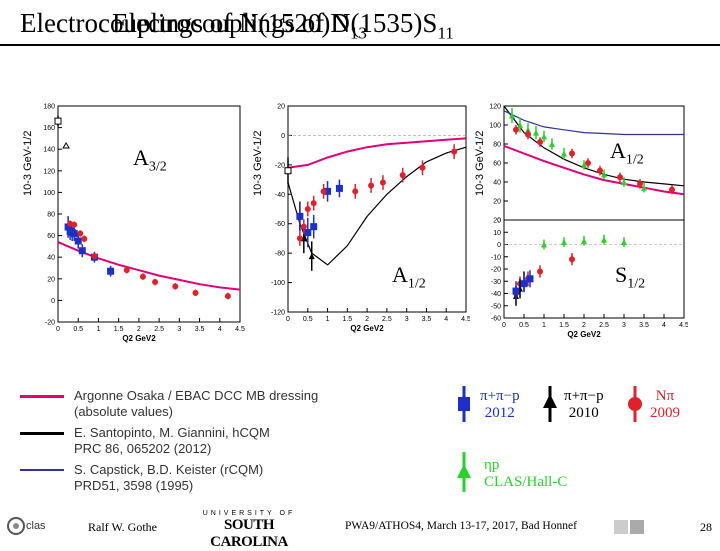 This screenshot has height=551, width=720. What do you see at coordinates (28, 163) in the screenshot?
I see `chart-a32-ylabel: 10-3 GeV-1/2` at bounding box center [28, 163].